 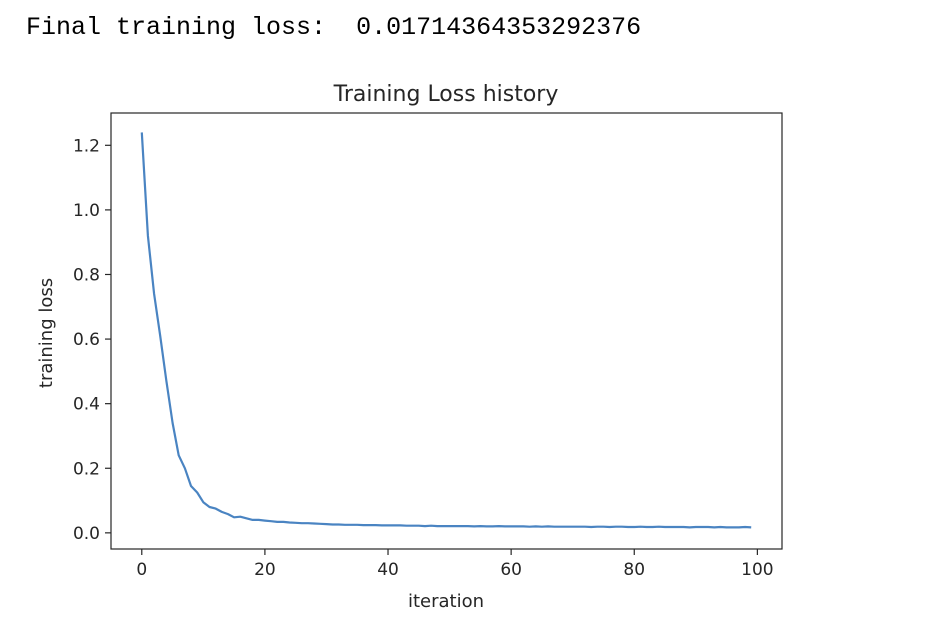 I want to click on y-axis: 0.0 0.2 0.4 0.6 0.8 1.0 1.2, so click(x=92, y=340).